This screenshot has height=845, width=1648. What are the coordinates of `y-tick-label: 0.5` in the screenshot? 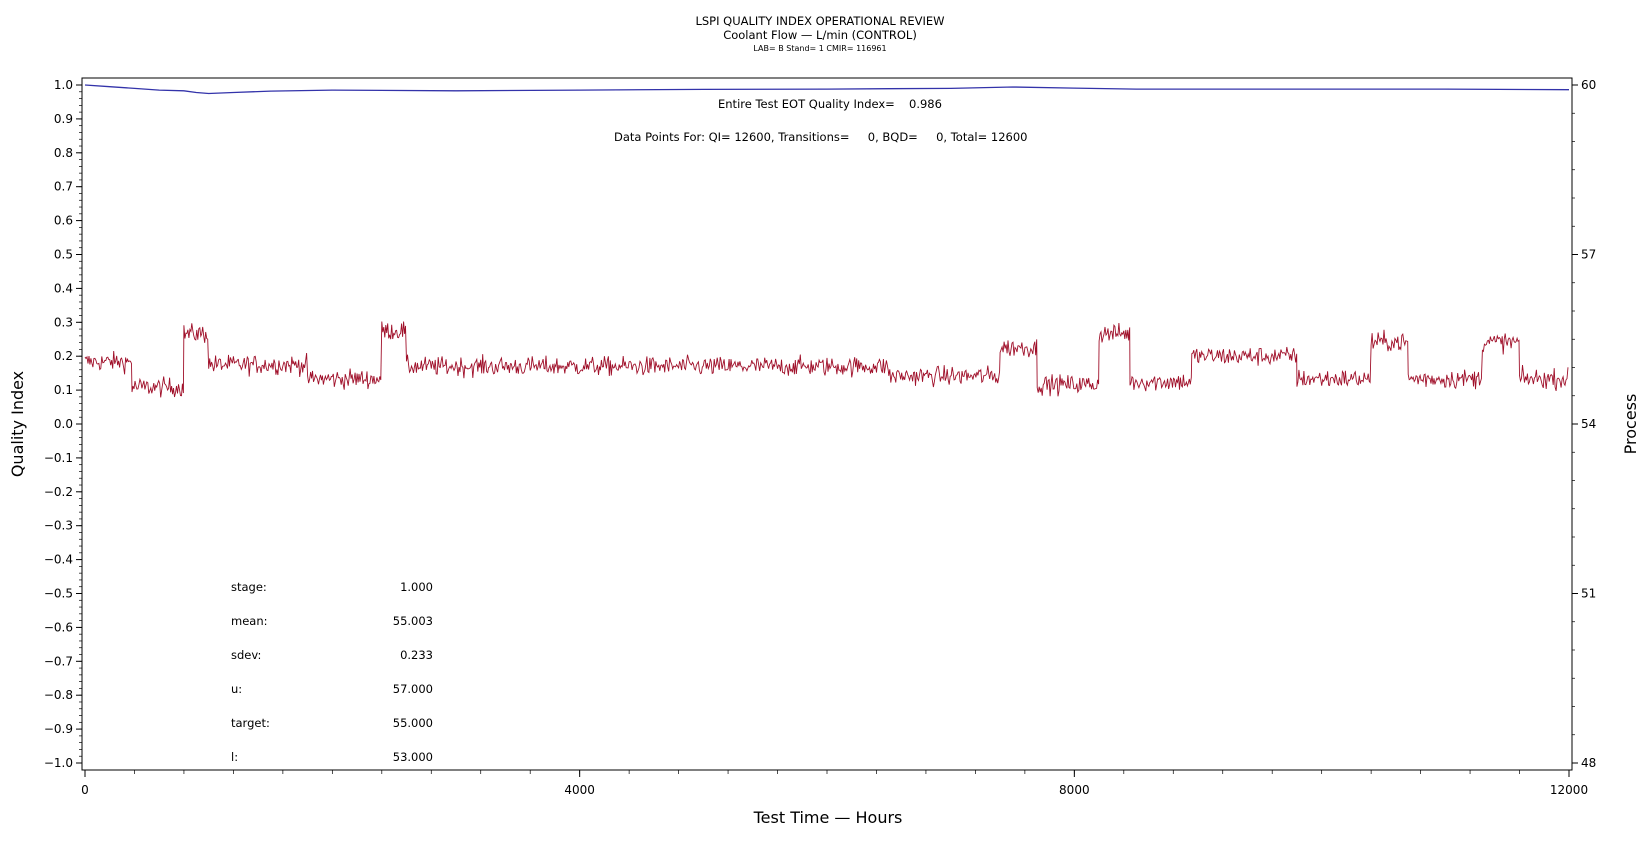 It's located at (63, 255).